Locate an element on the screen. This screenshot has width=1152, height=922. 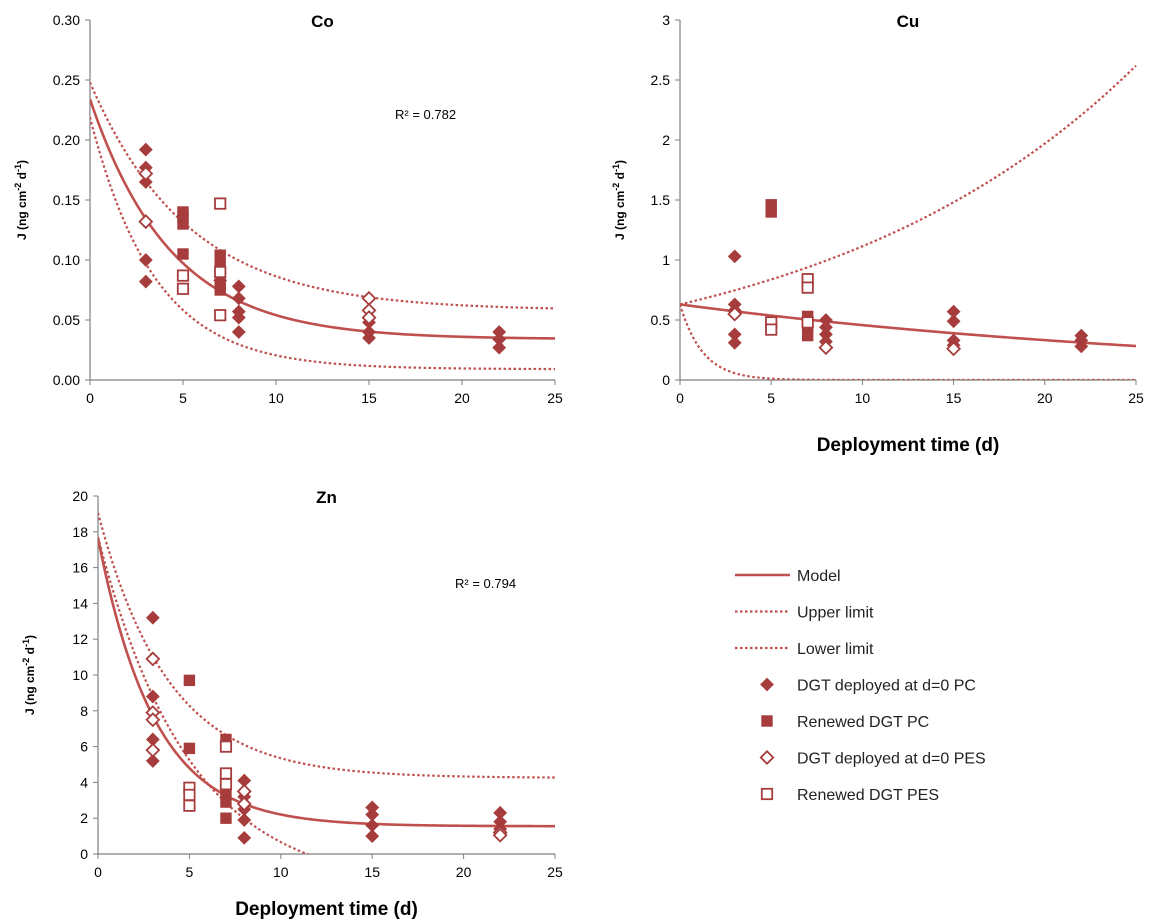
y-tick-label: 12 is located at coordinates (80, 639).